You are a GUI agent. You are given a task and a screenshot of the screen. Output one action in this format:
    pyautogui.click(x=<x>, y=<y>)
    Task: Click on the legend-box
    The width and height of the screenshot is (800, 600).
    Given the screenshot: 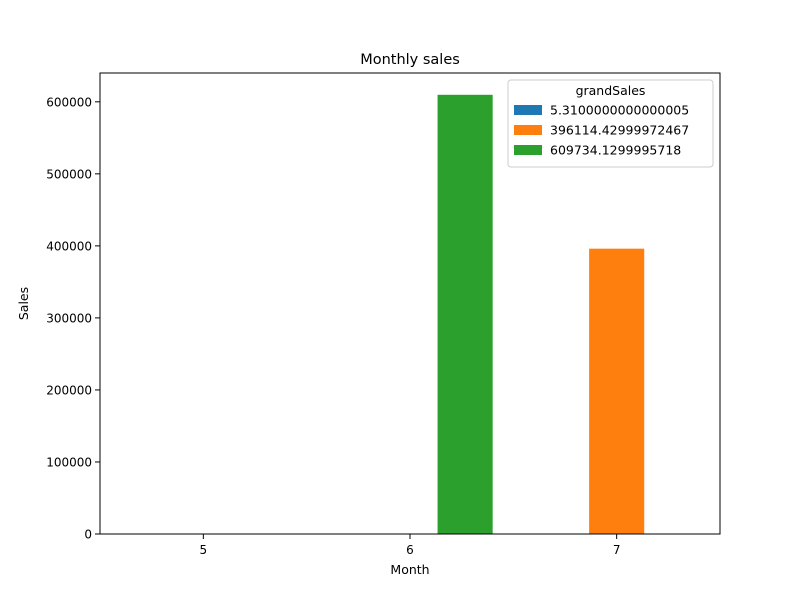 What is the action you would take?
    pyautogui.click(x=610, y=123)
    